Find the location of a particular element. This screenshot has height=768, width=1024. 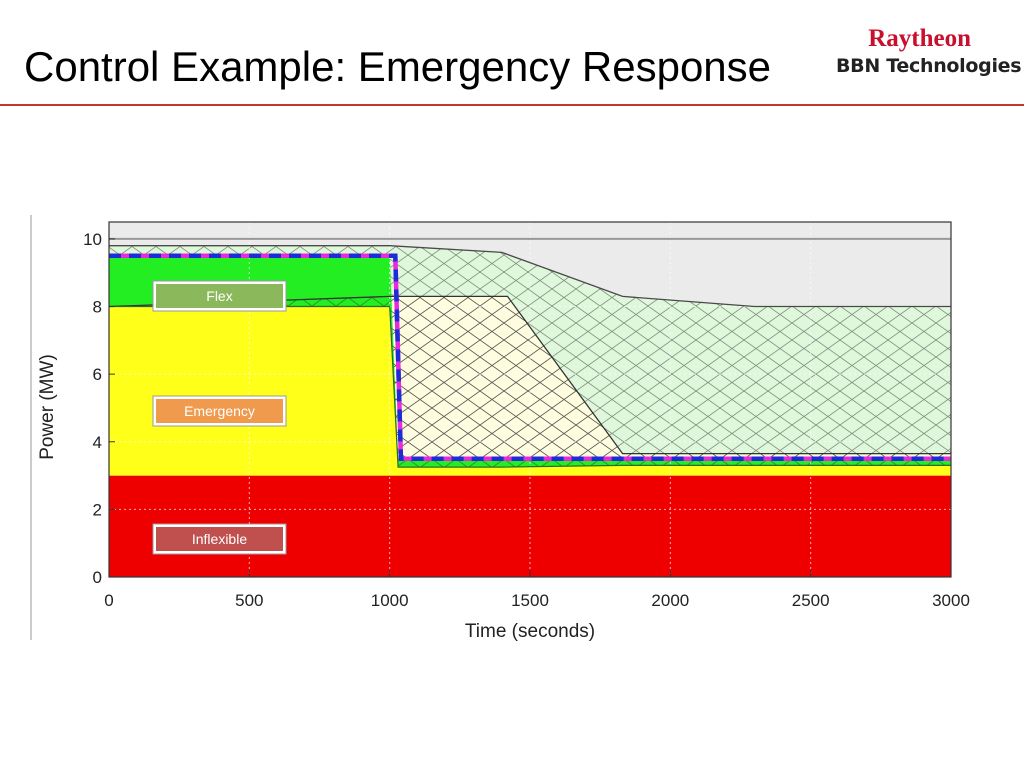

logo-line-2: BBN Technologies is located at coordinates (929, 66).